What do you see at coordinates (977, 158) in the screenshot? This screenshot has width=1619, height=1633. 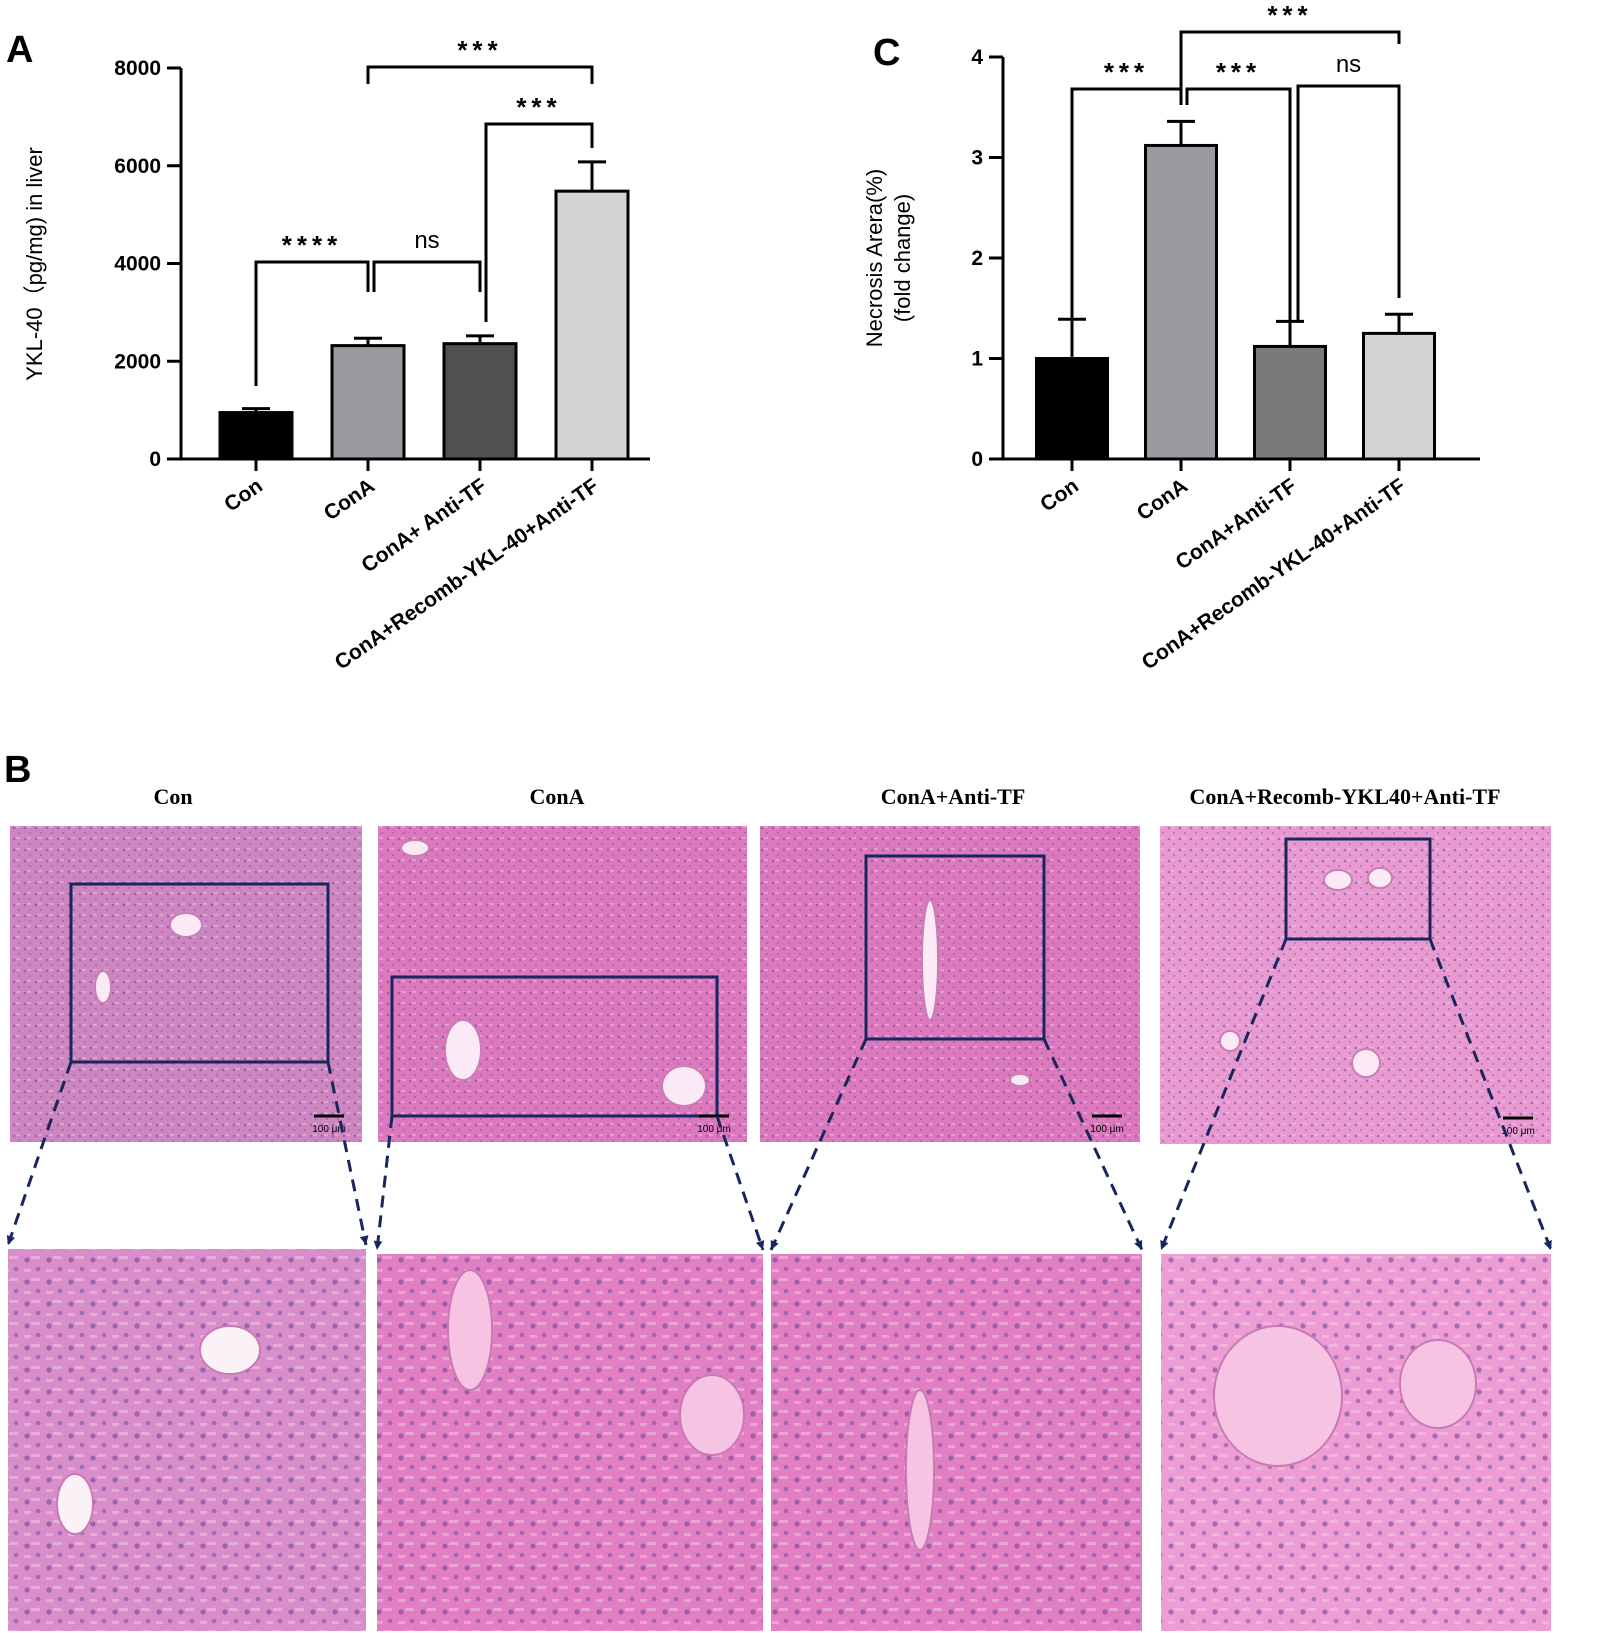 I see `y-tick-label: 3` at bounding box center [977, 158].